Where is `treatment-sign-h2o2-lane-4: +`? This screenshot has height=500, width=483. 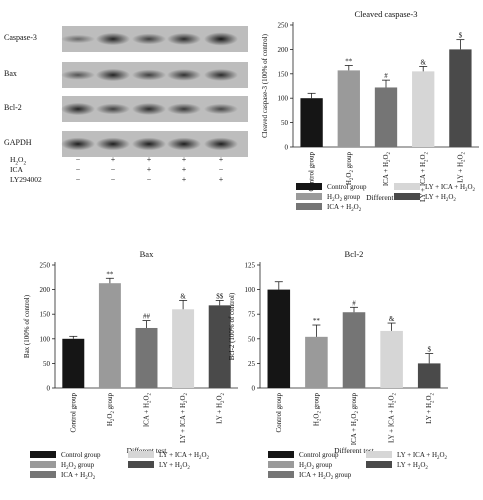
treatment-sign-h2o2-lane-4: + is located at coordinates (184, 159).